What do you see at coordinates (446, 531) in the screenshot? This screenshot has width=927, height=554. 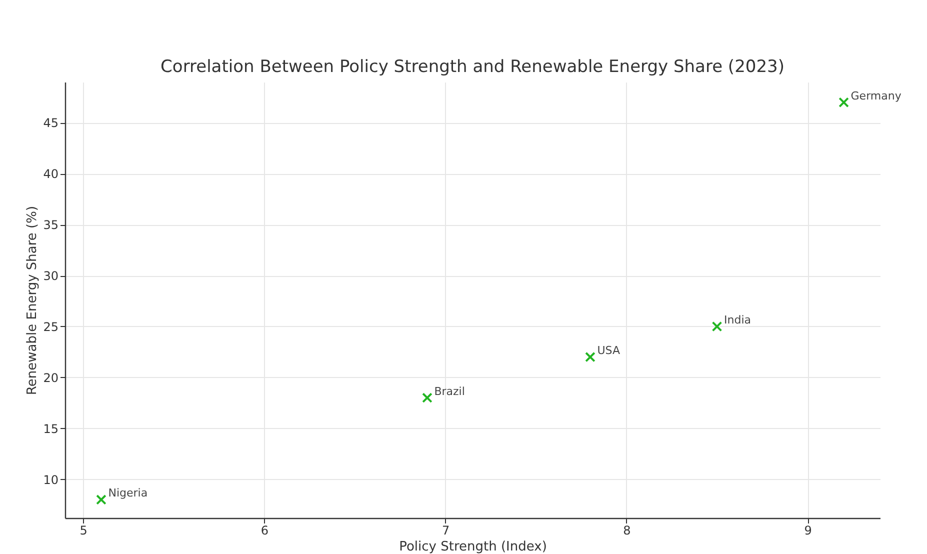 I see `x-tick-label: 7` at bounding box center [446, 531].